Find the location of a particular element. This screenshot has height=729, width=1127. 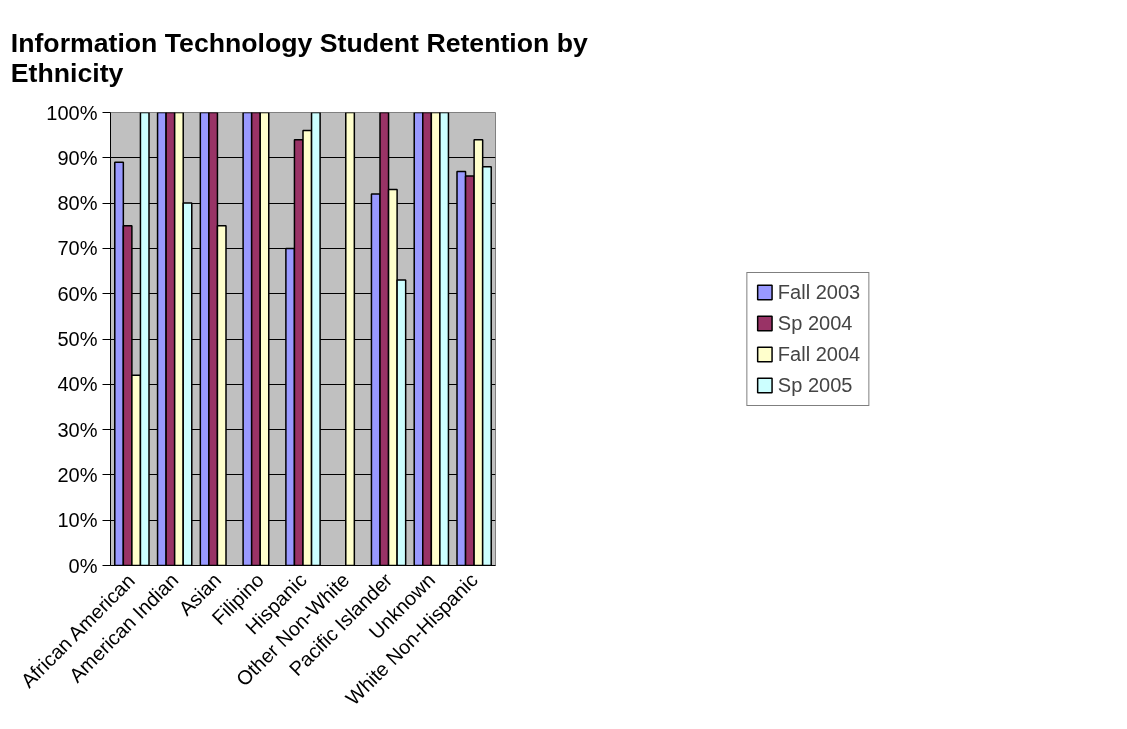

y-tick-label: 100% is located at coordinates (72, 112).